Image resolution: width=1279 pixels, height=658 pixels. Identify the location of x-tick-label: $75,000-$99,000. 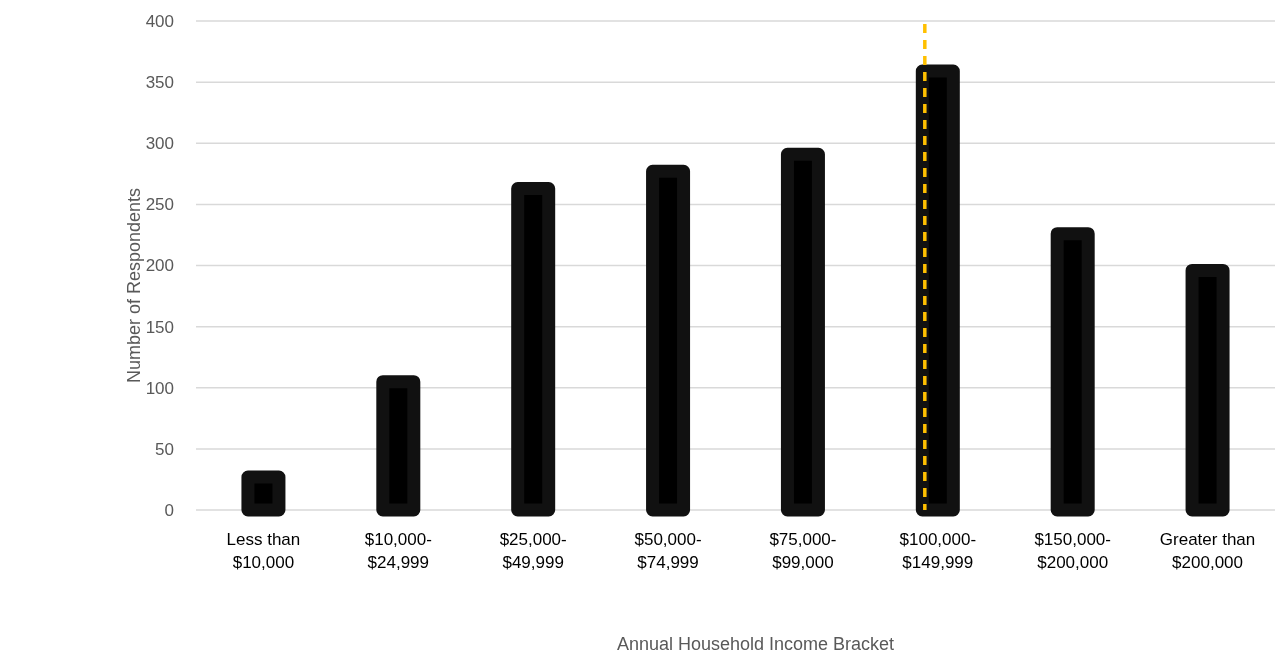
(803, 551).